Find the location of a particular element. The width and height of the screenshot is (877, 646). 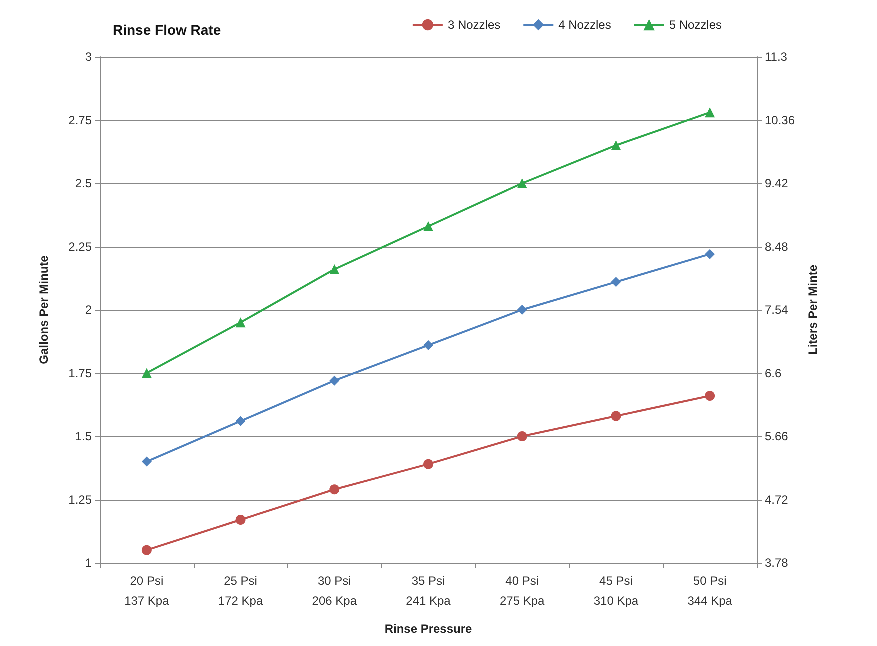

y-tick-label: 2 is located at coordinates (88, 310).